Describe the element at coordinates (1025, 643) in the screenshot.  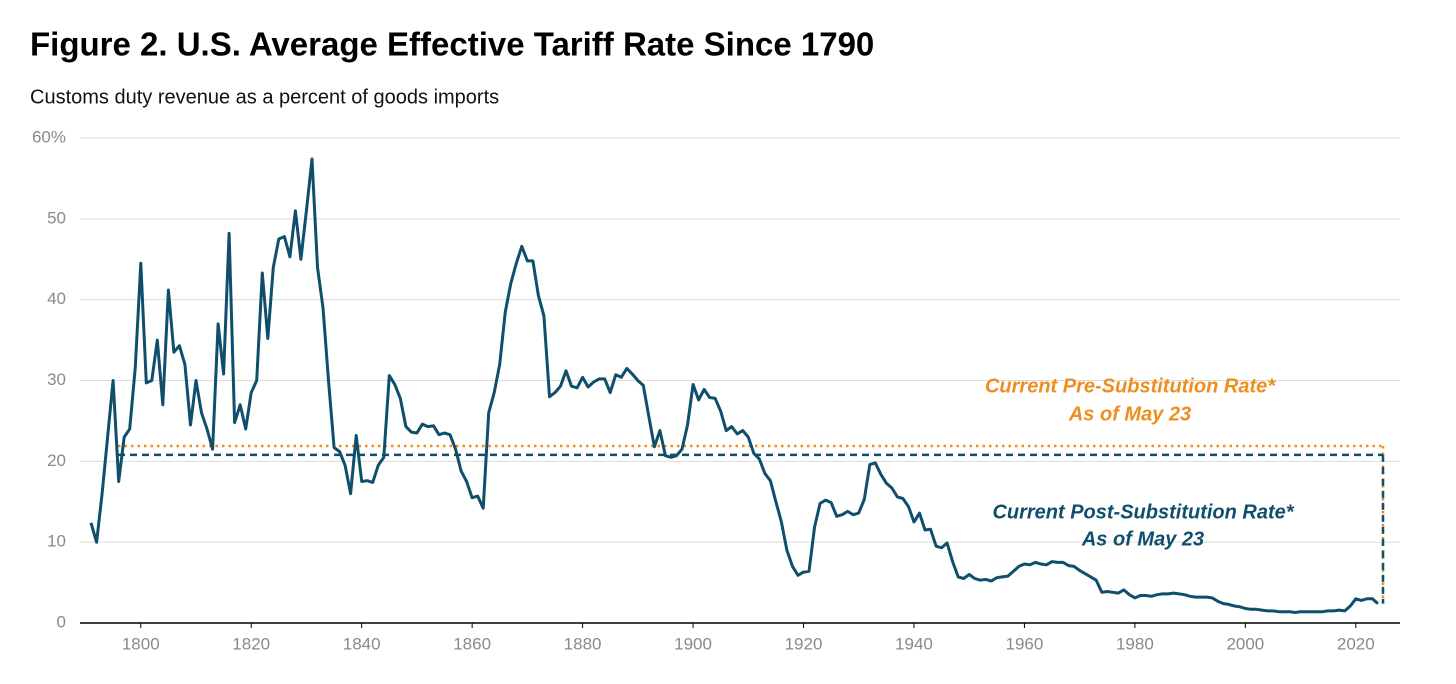
I see `x-tick-label: 1960` at that location.